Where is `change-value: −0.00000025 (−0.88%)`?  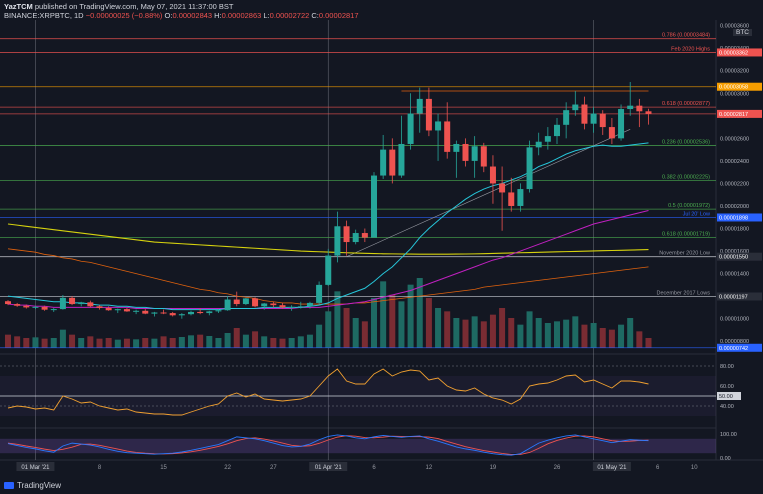
change-value: −0.00000025 (−0.88%) is located at coordinates (124, 15).